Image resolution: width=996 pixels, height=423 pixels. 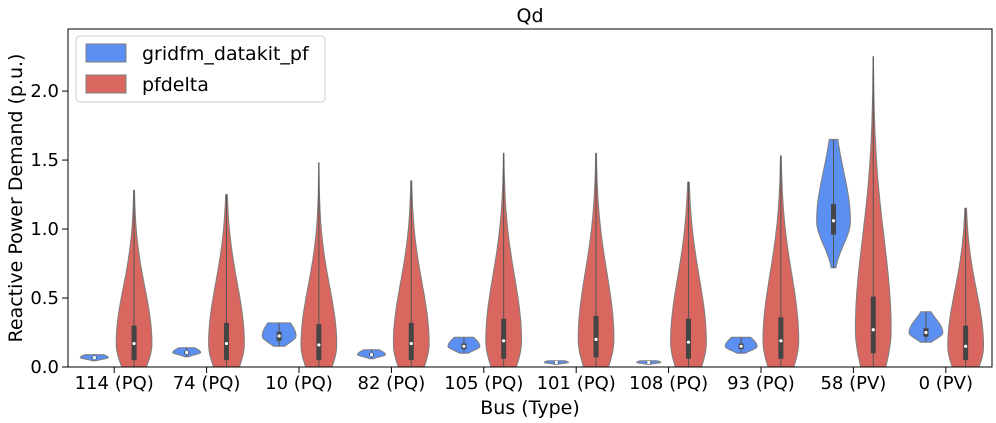 What do you see at coordinates (668, 383) in the screenshot?
I see `x-tick-label: 108 (PQ)` at bounding box center [668, 383].